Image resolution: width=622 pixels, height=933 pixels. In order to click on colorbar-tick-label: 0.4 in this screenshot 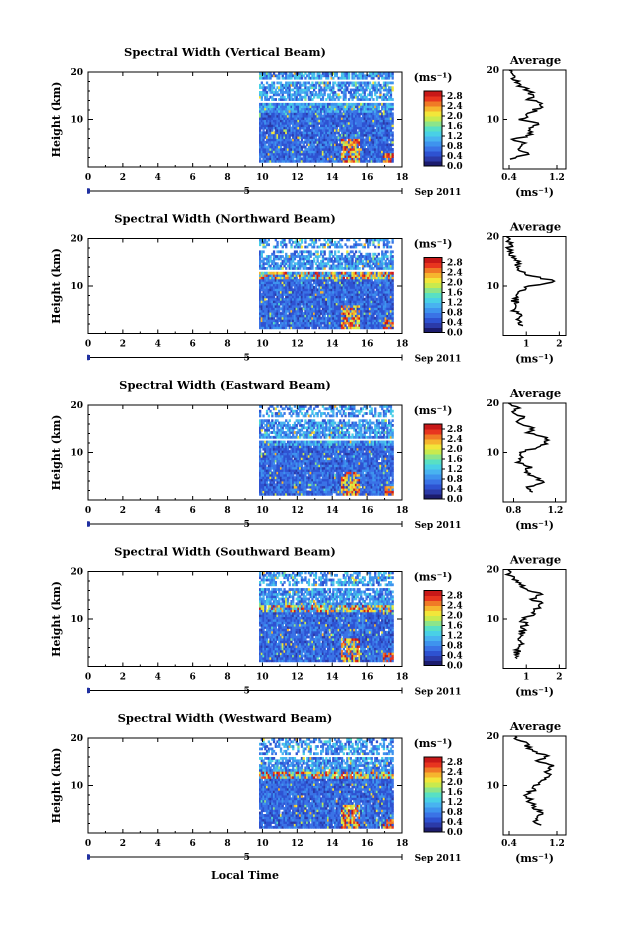, I will do `click(455, 157)`.